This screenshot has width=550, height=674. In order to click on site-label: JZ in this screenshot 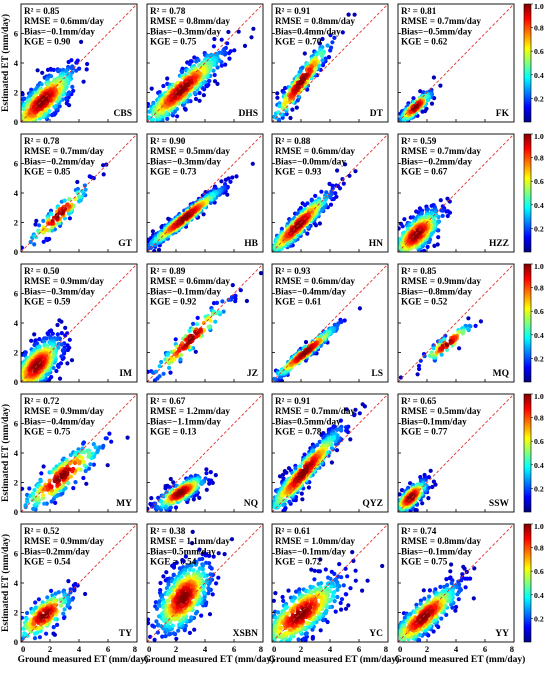, I will do `click(252, 374)`.